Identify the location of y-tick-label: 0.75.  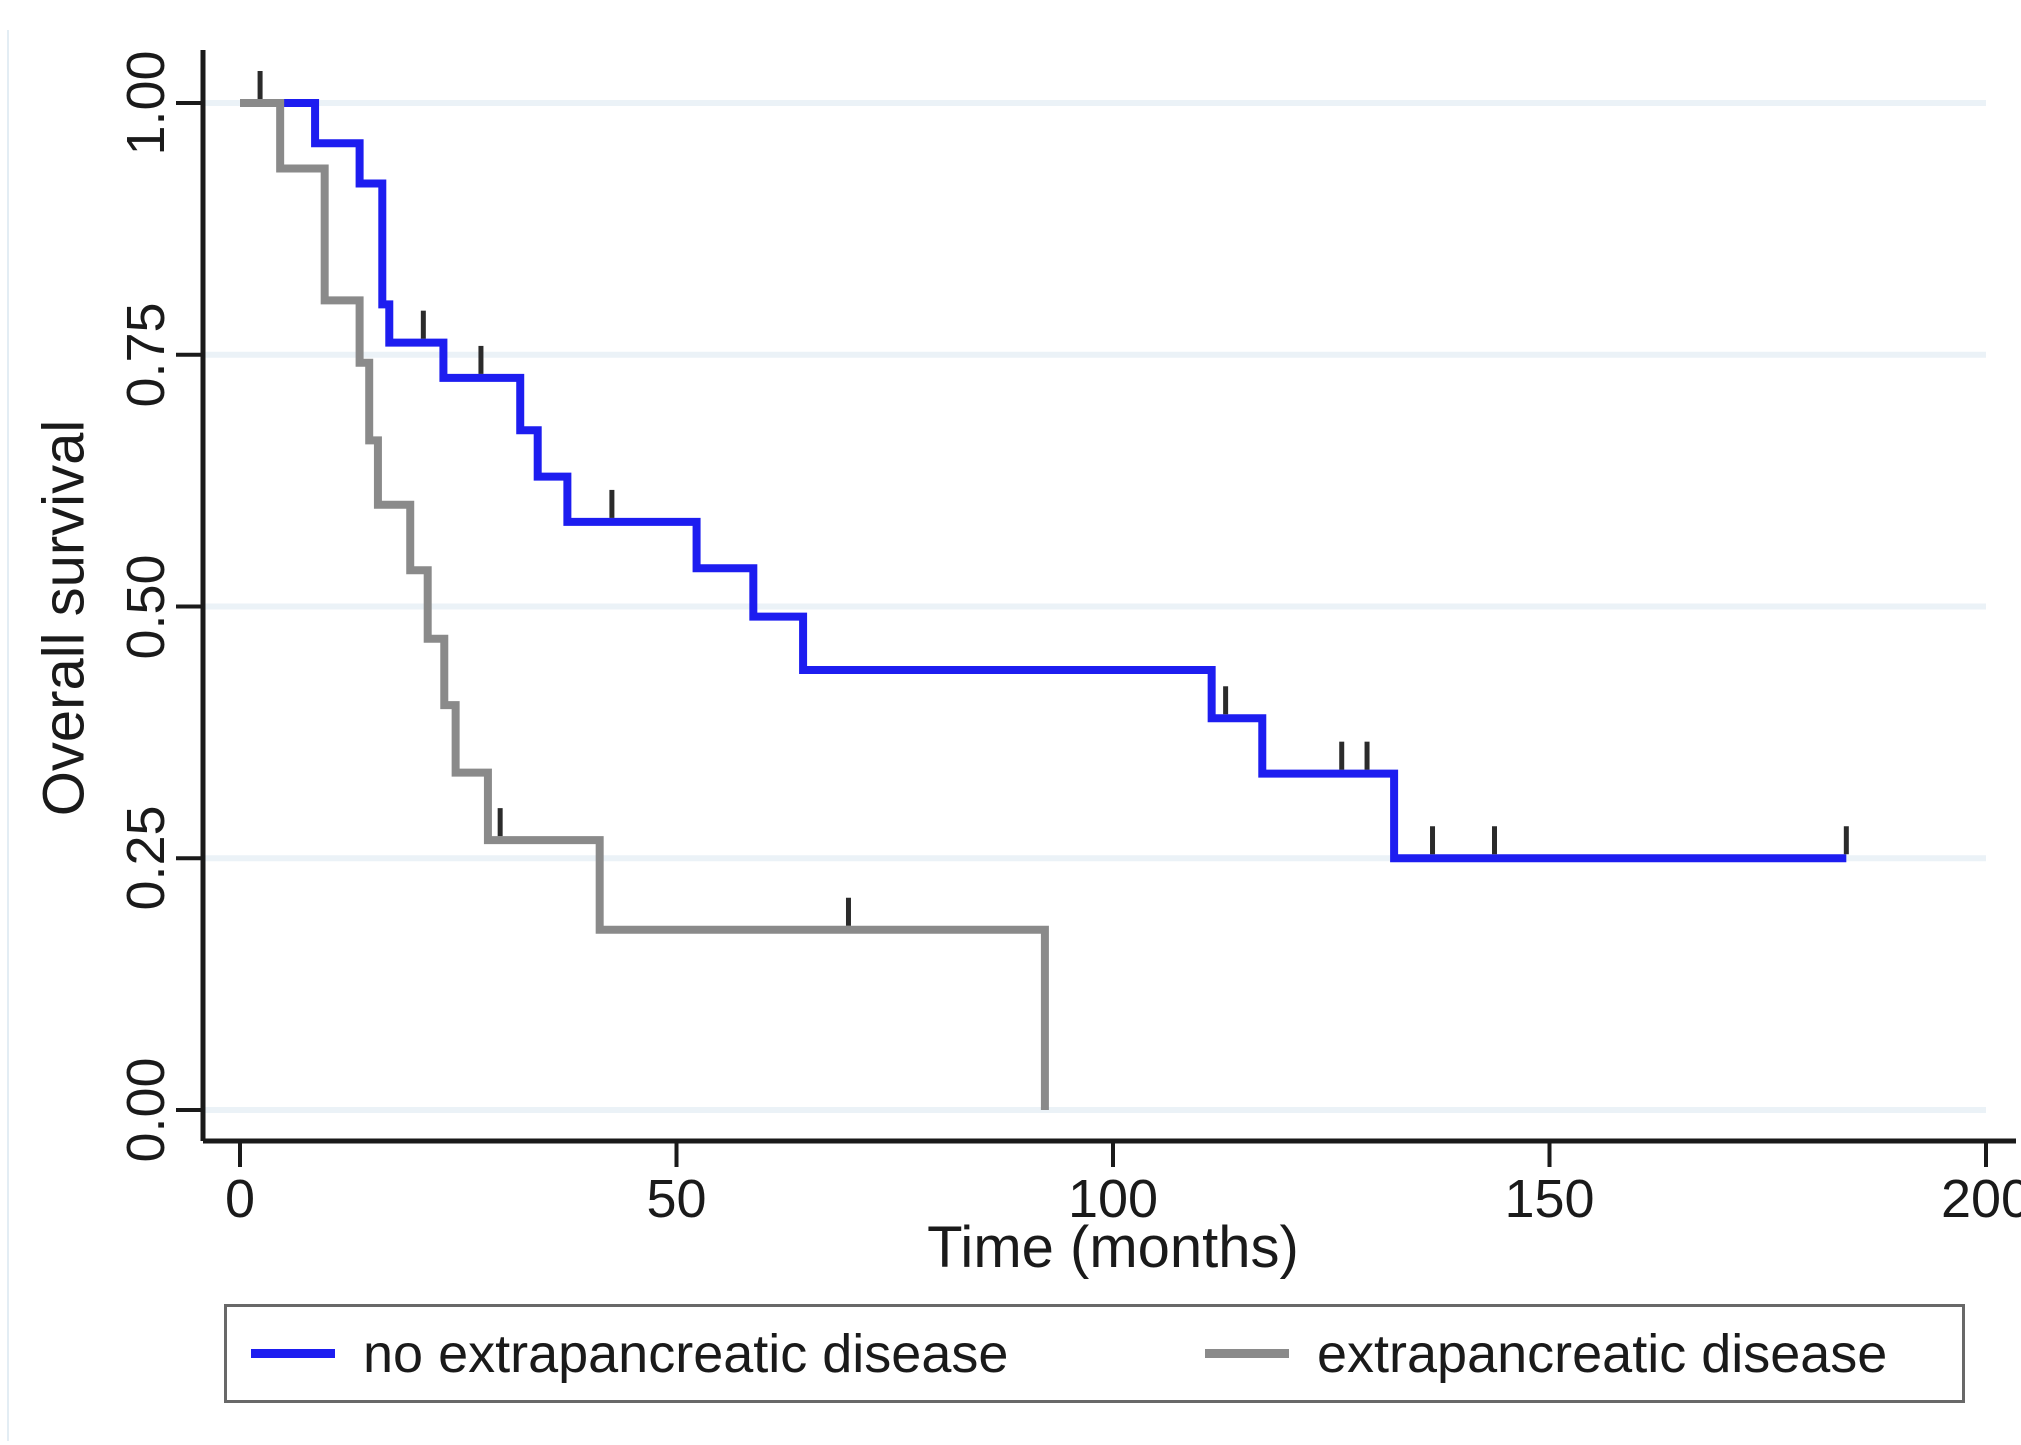
(146, 355).